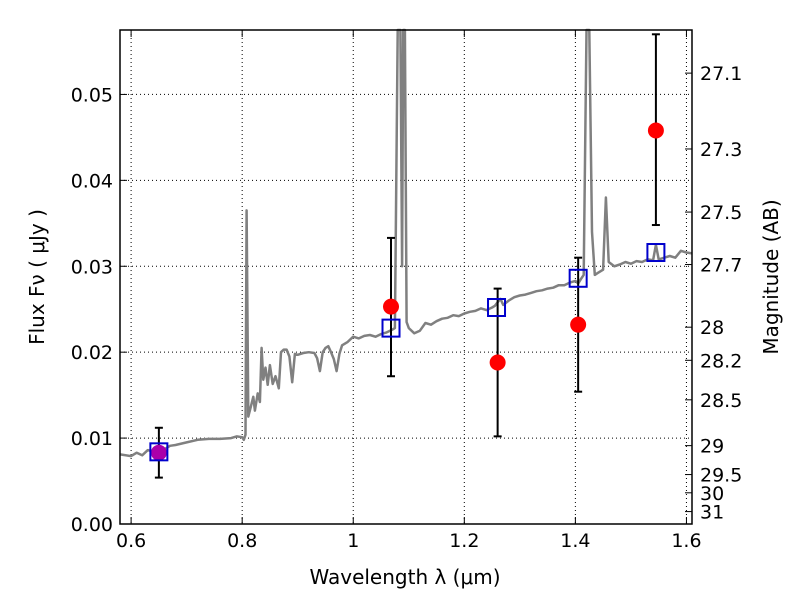 This screenshot has width=800, height=600. I want to click on mag-tick-label: 31, so click(712, 513).